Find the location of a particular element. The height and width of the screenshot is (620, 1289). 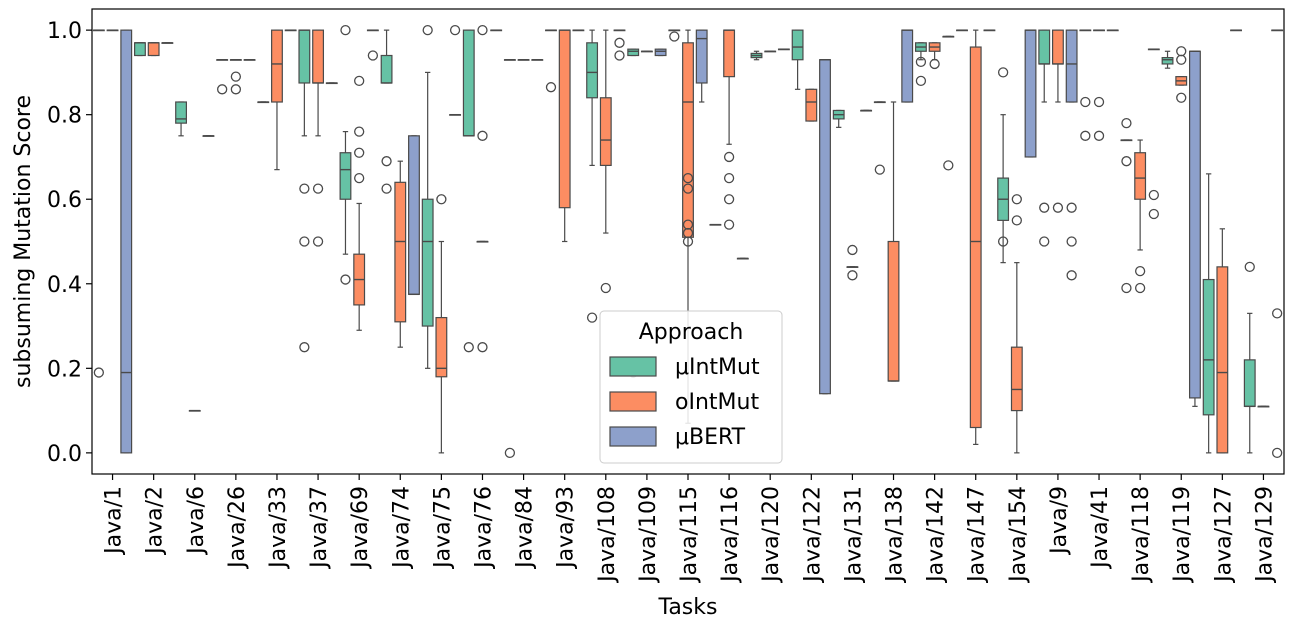

y-tick-label: 0.6 is located at coordinates (64, 200).